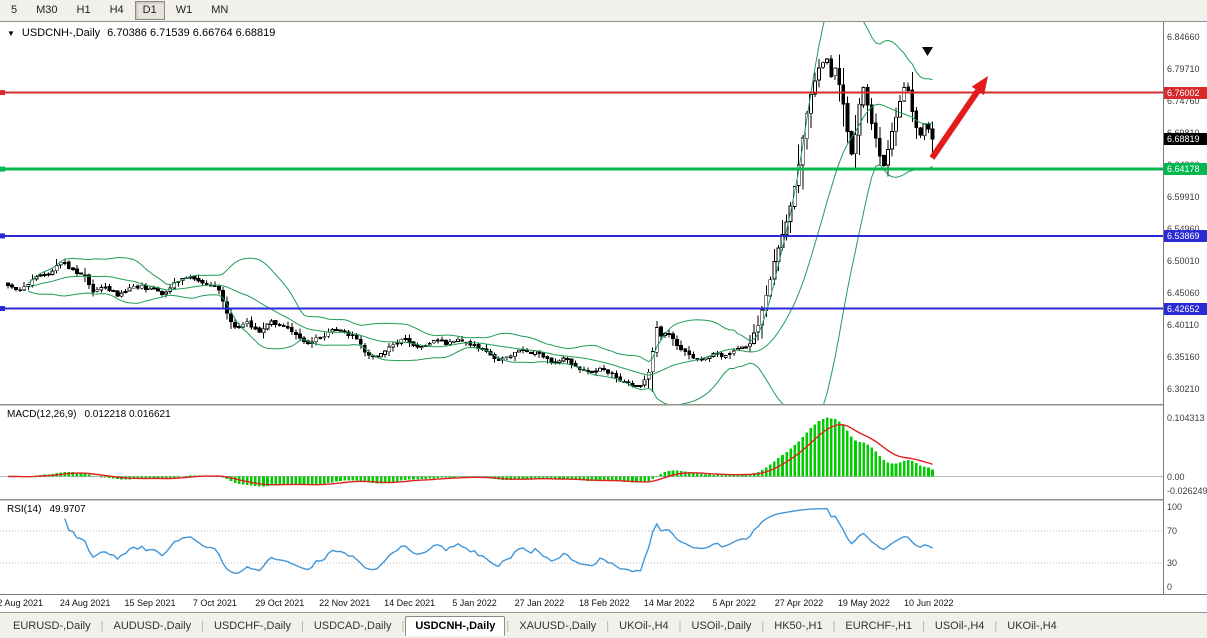 This screenshot has width=1207, height=638. Describe the element at coordinates (581, 308) in the screenshot. I see `horizontal-line-6.42652` at that location.